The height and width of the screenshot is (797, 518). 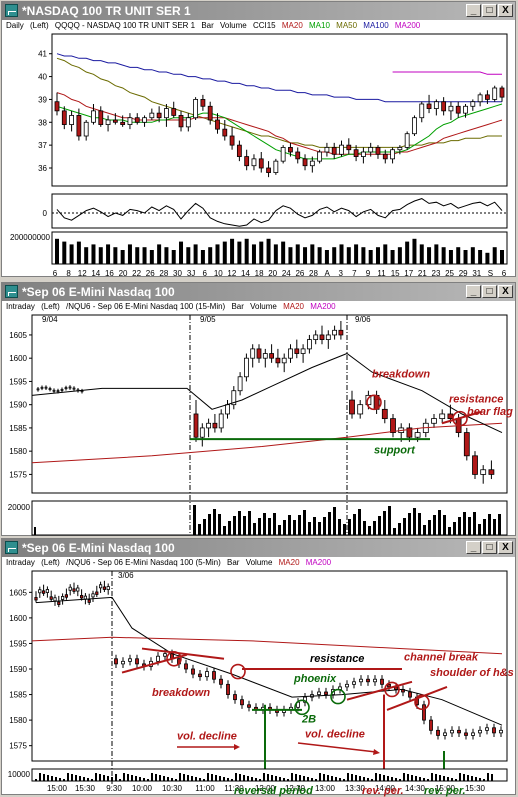 I want to click on cci-line, so click(x=279, y=212).